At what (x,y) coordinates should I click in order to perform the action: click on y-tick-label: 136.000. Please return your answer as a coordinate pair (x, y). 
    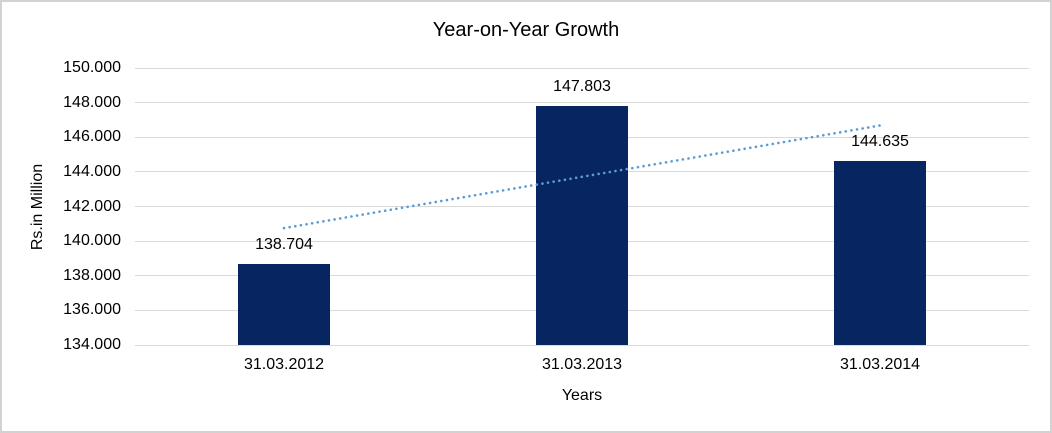
    Looking at the image, I should click on (92, 310).